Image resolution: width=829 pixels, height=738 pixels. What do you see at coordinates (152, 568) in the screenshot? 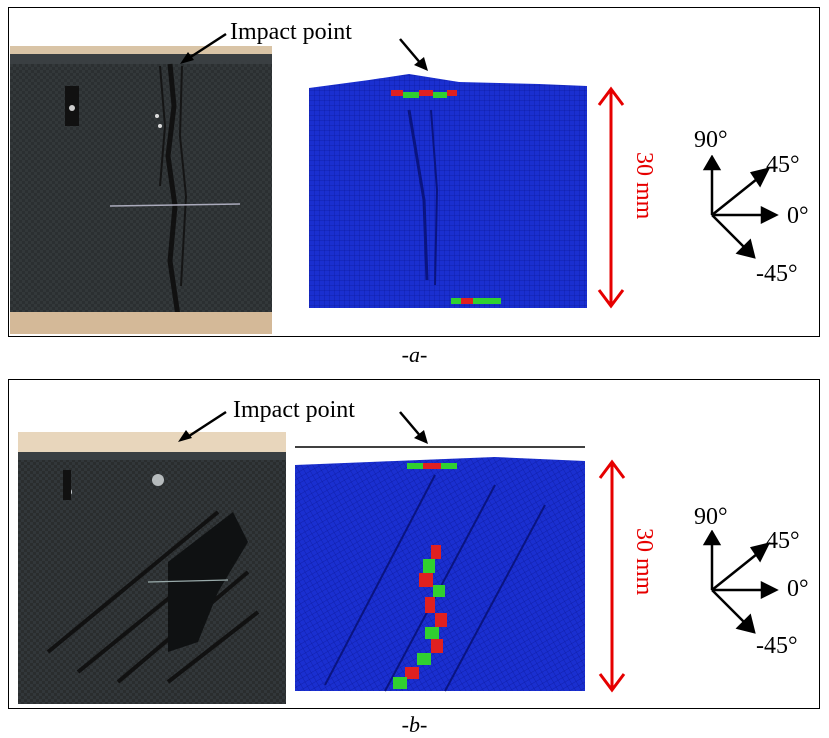
I see `specimen-photo-b` at bounding box center [152, 568].